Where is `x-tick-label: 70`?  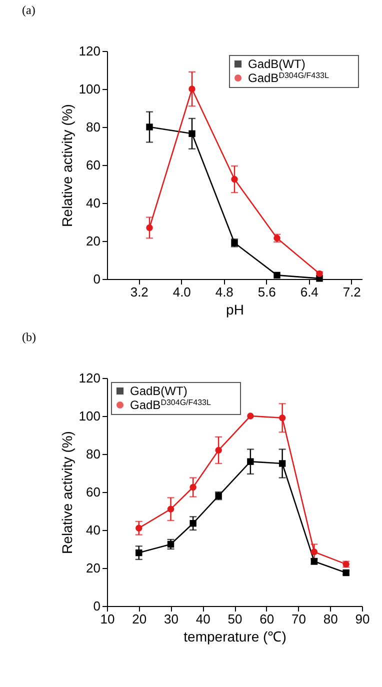
x-tick-label: 70 is located at coordinates (299, 619).